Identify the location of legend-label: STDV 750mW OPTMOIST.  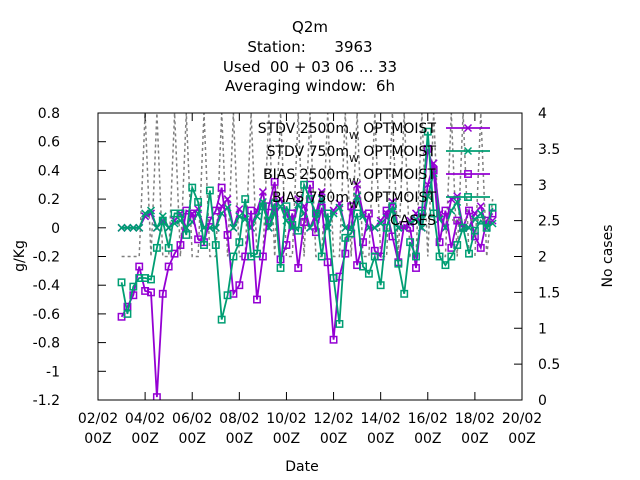
(352, 154).